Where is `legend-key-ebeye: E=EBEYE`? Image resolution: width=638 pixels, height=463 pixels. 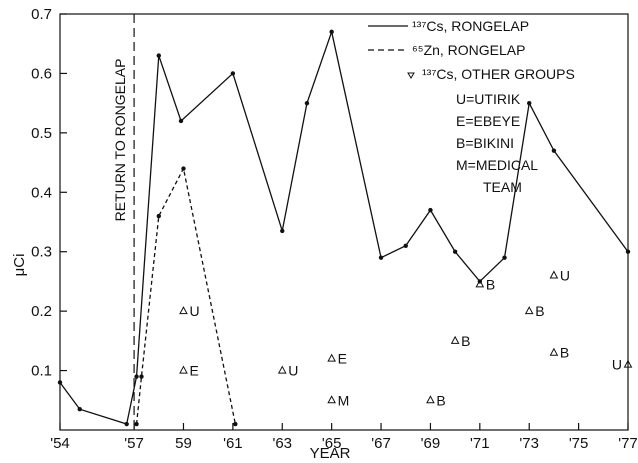
legend-key-ebeye: E=EBEYE is located at coordinates (488, 121).